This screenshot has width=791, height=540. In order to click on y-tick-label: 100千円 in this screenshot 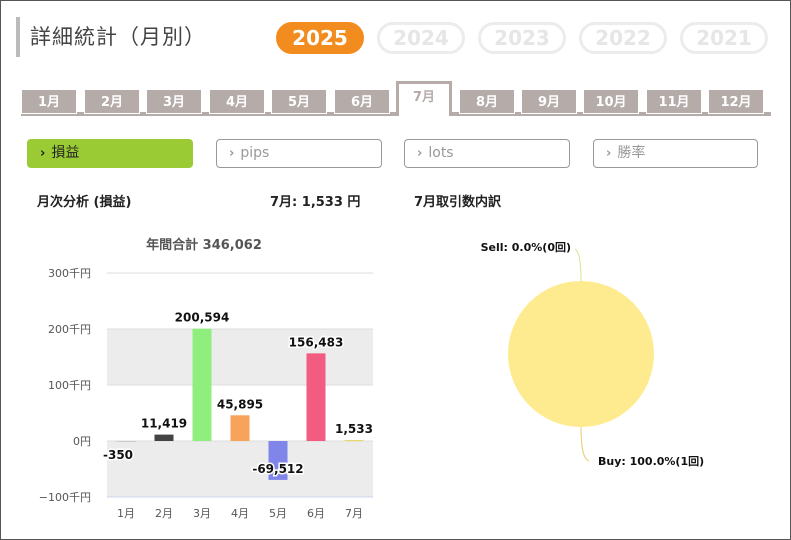, I will do `click(69, 385)`.